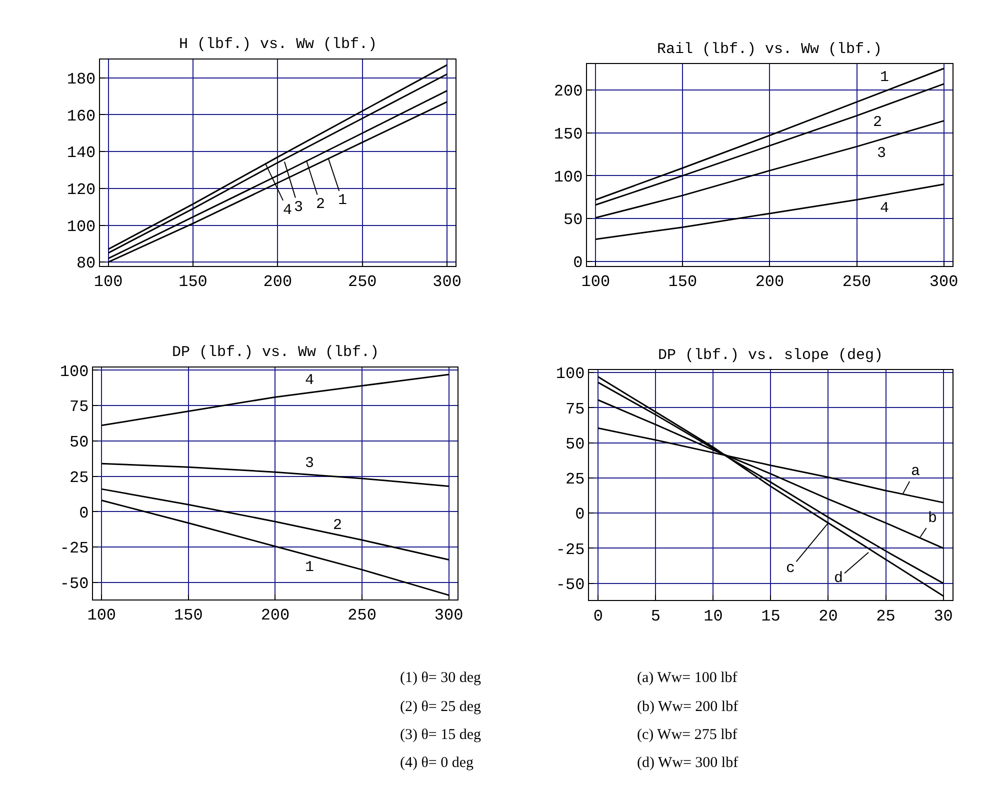  What do you see at coordinates (441, 678) in the screenshot?
I see `text: (1) θ= 30 deg` at bounding box center [441, 678].